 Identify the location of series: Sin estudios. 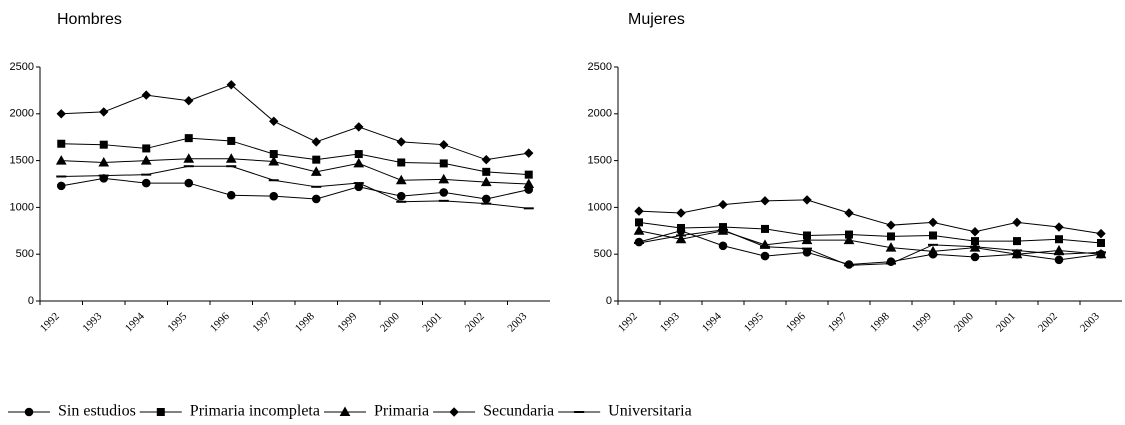
(870, 247).